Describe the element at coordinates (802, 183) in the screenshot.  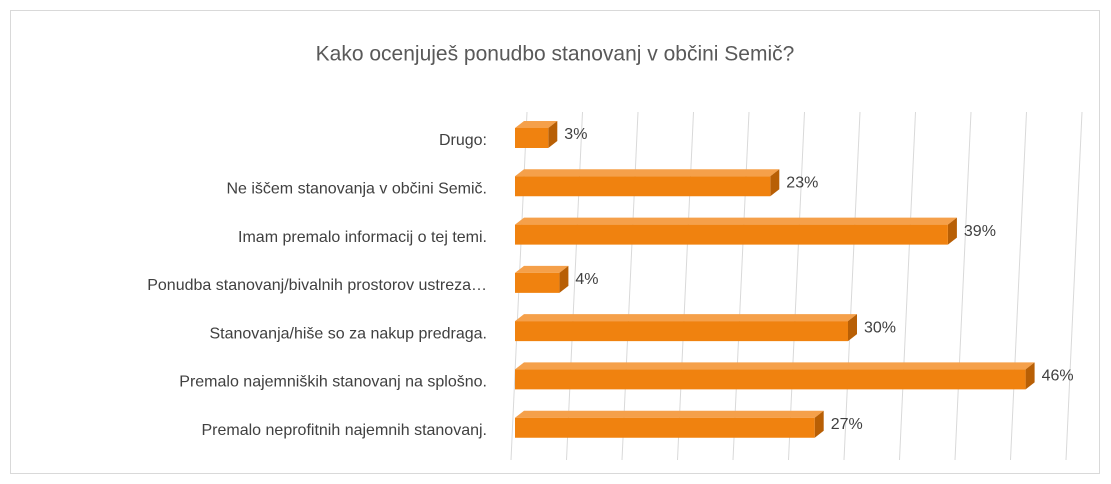
I see `value-label: 23%` at that location.